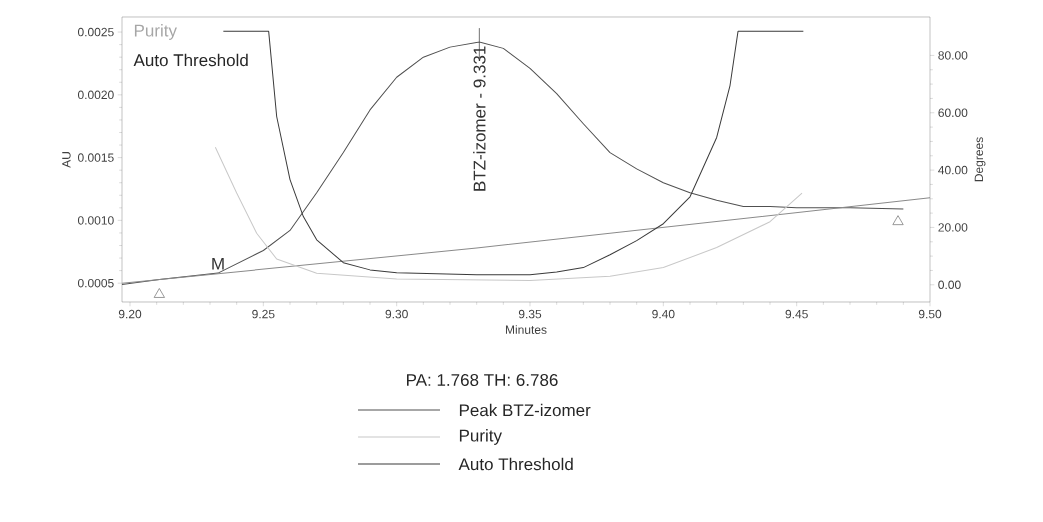 Image resolution: width=1043 pixels, height=522 pixels. What do you see at coordinates (479, 118) in the screenshot?
I see `annotation: BTZ-izomer - 9.331` at bounding box center [479, 118].